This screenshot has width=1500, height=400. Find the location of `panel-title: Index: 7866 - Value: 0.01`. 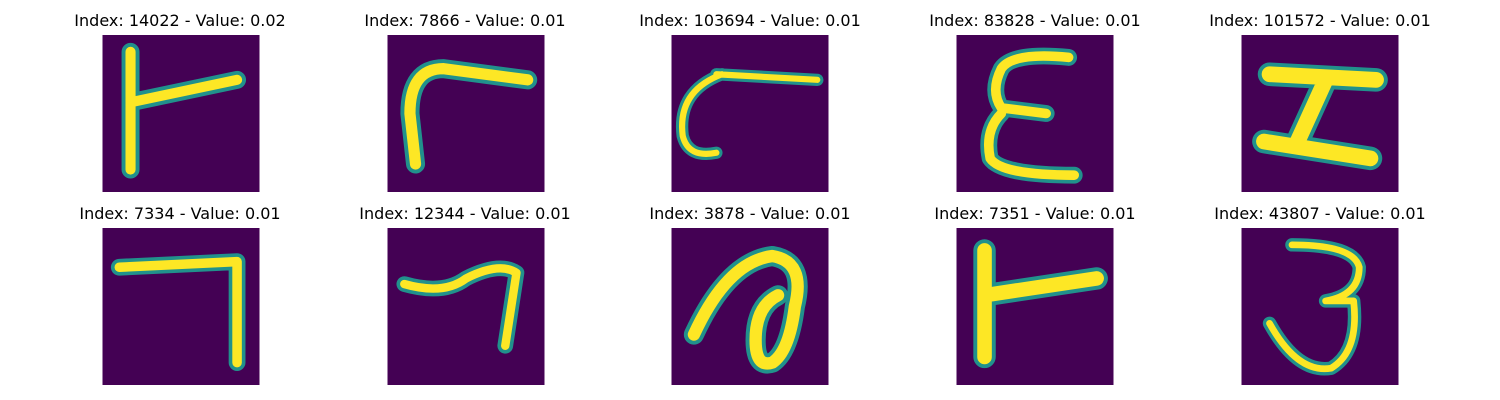

panel-title: Index: 7866 - Value: 0.01 is located at coordinates (465, 20).